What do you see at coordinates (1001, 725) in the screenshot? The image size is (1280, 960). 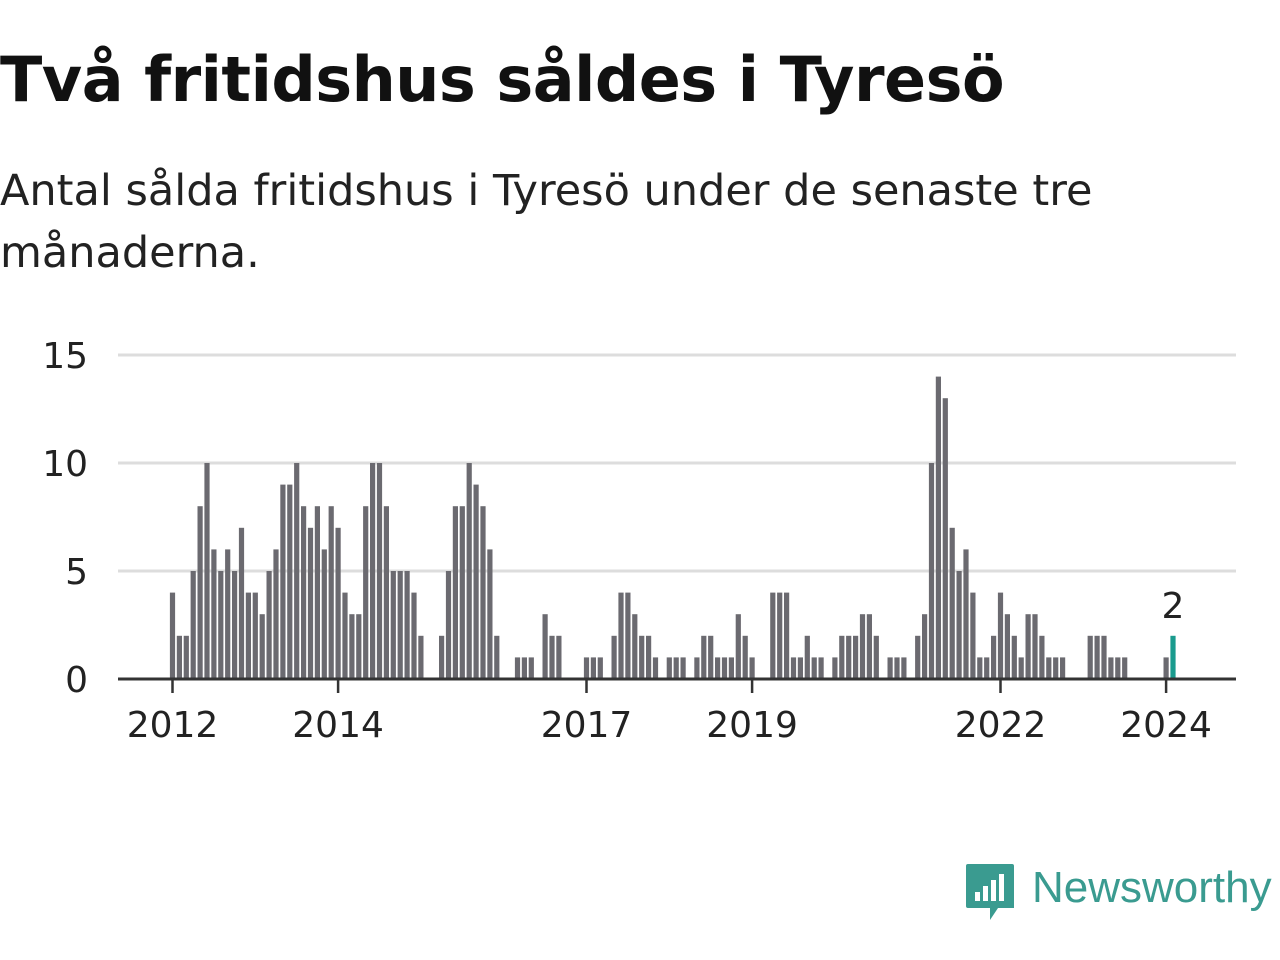 I see `x-tick-label: 2022` at bounding box center [1001, 725].